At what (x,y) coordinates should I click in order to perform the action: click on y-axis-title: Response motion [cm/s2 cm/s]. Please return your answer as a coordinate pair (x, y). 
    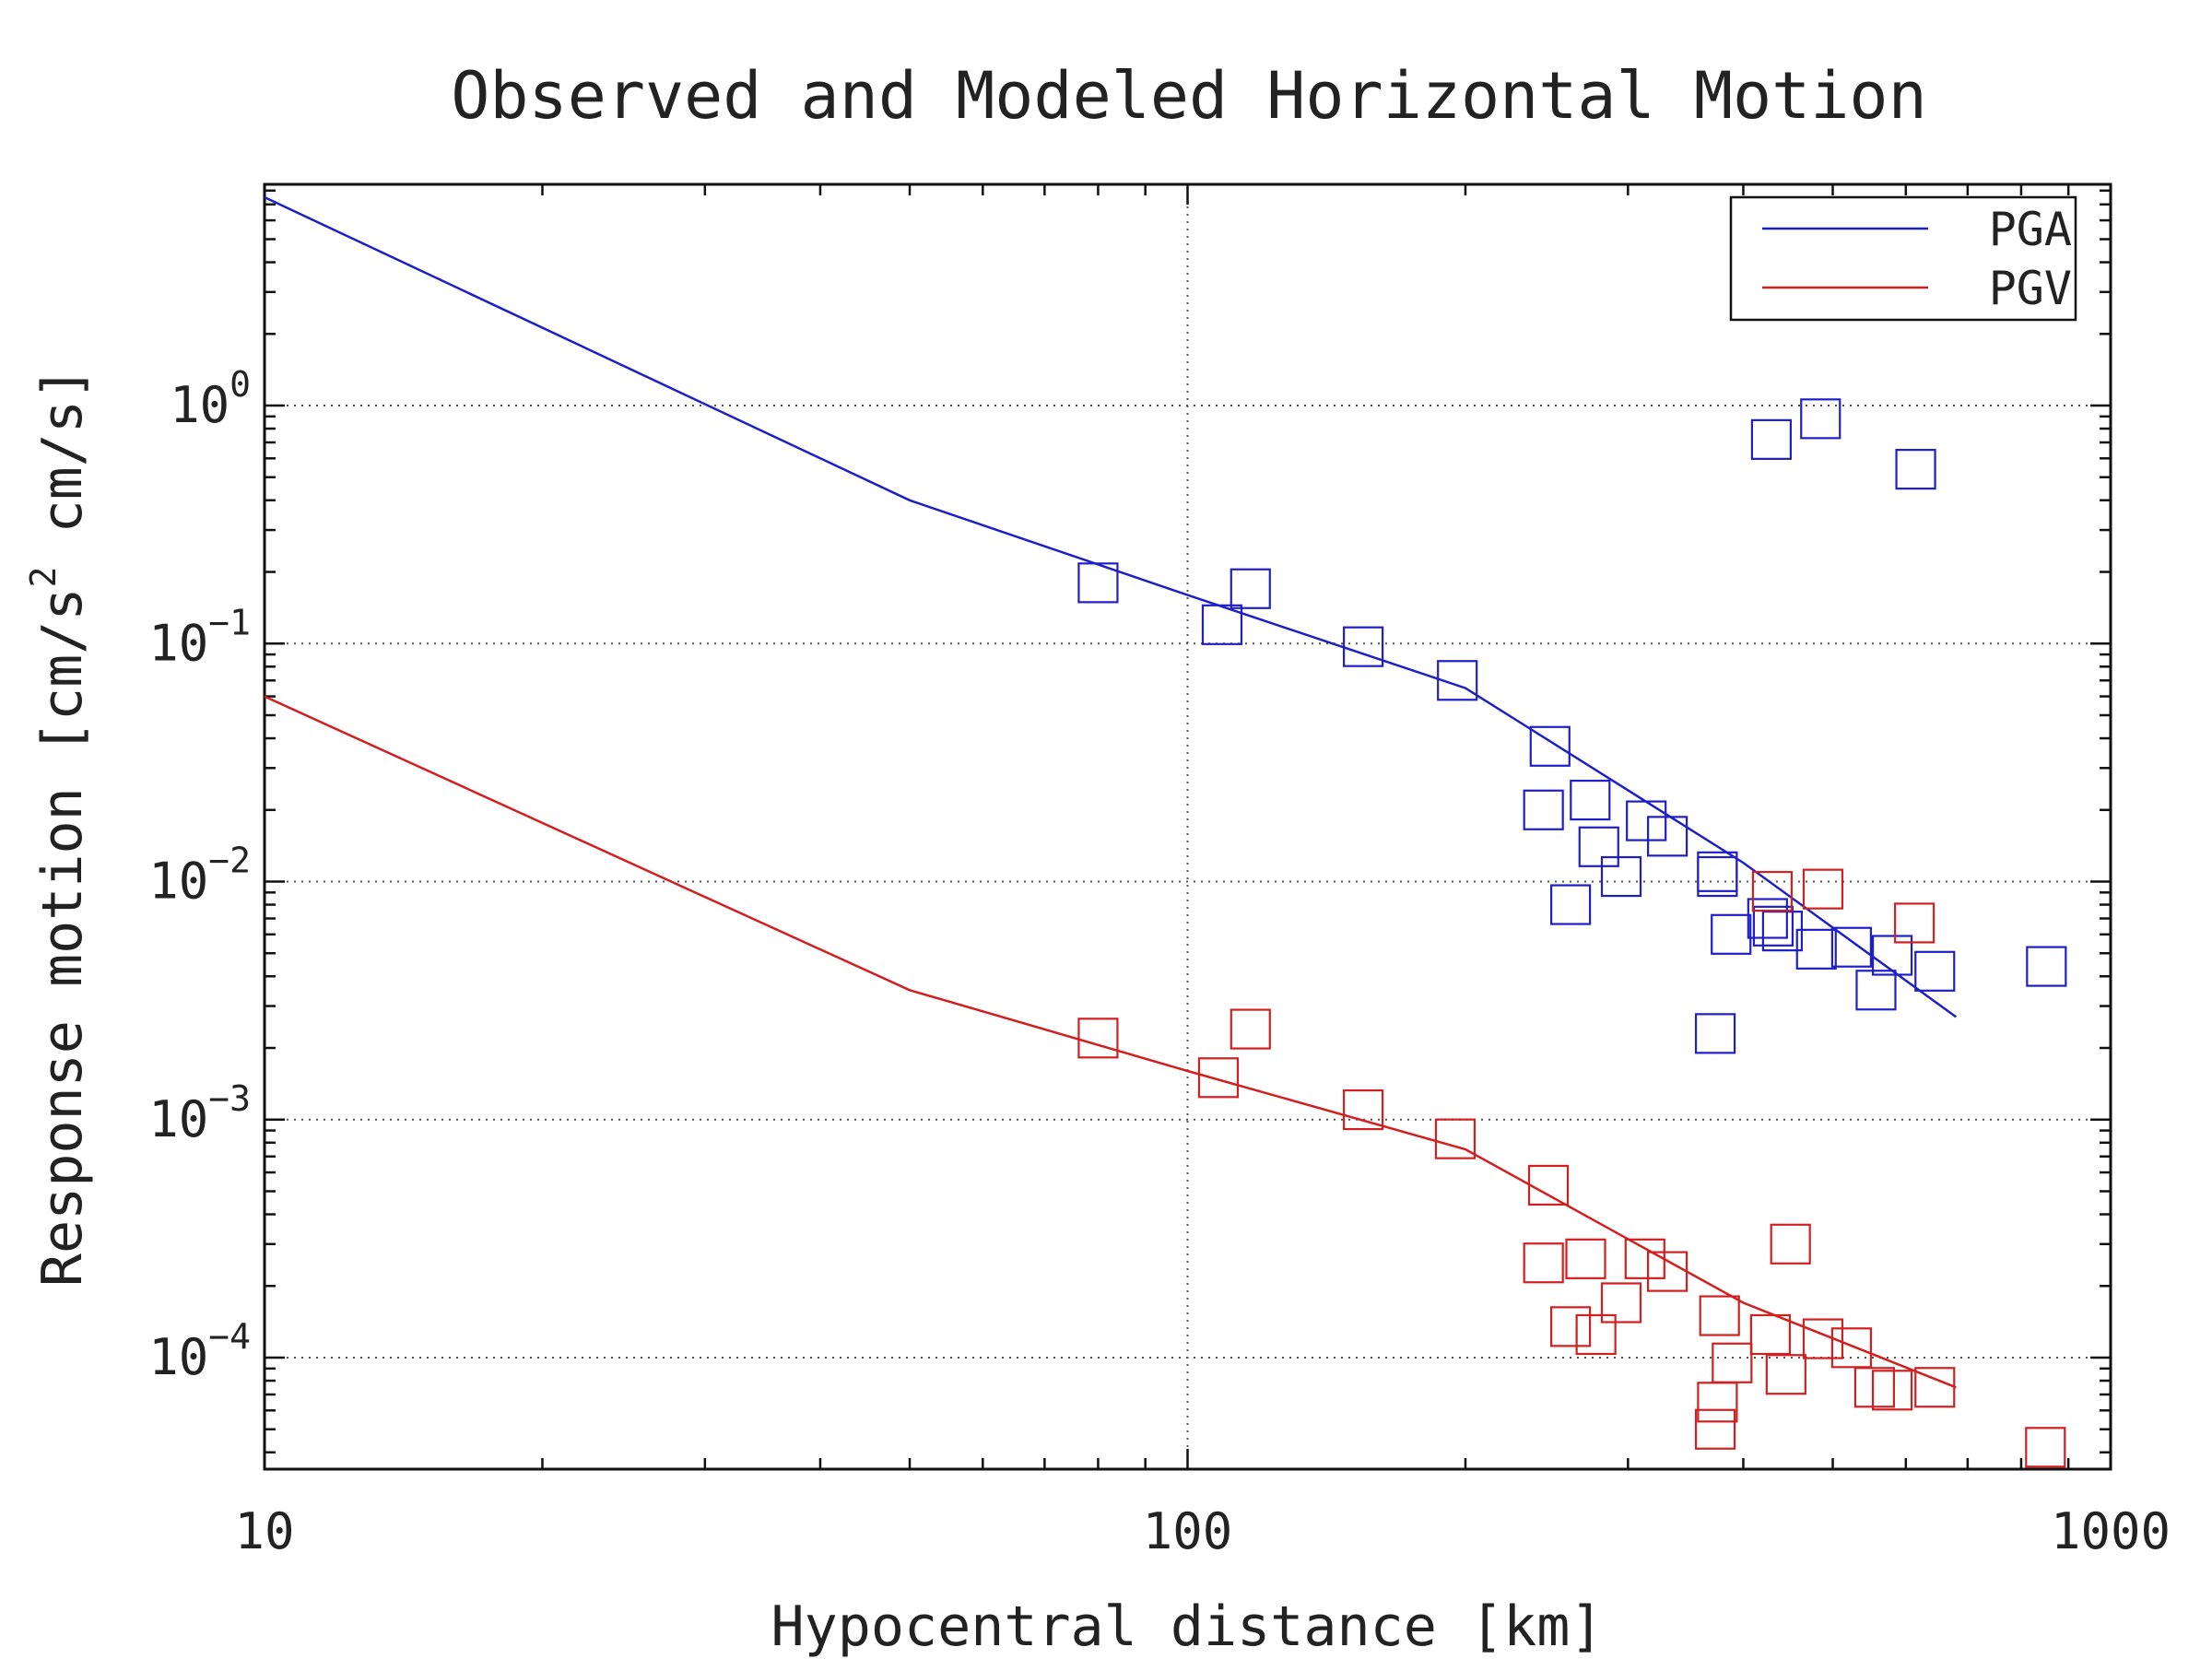
    Looking at the image, I should click on (59, 827).